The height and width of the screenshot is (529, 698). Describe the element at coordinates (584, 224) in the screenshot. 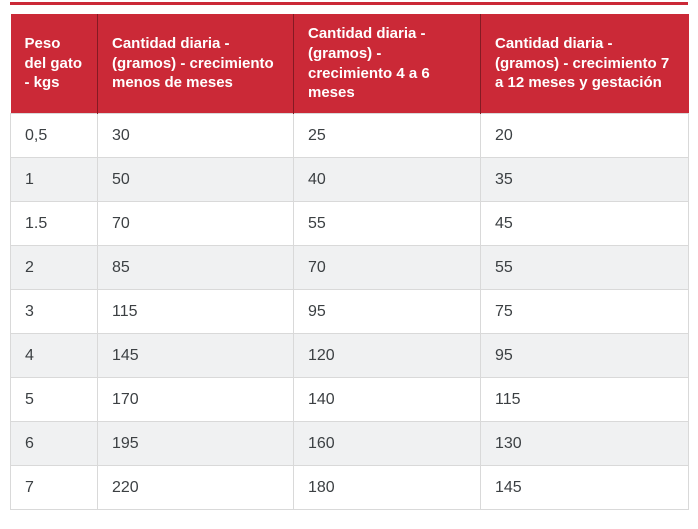

I see `cell-gramos-7-12: 45` at that location.